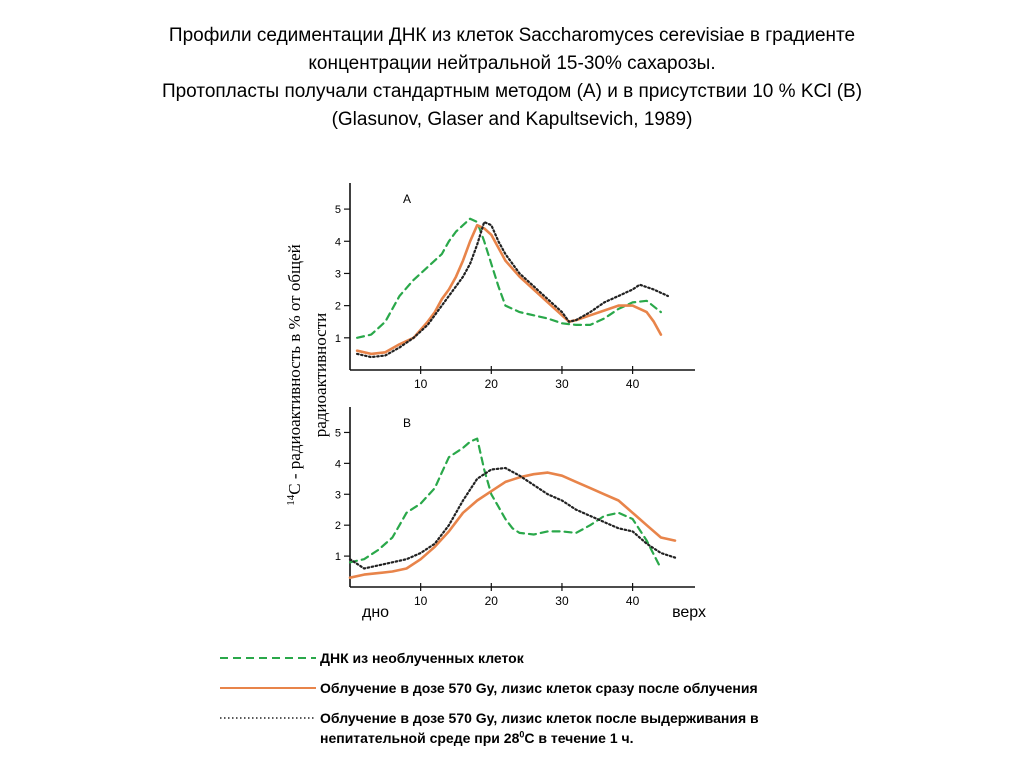 This screenshot has height=768, width=1024. Describe the element at coordinates (422, 658) in the screenshot. I see `legend-label-untreated: ДНК из необлученных клеток` at that location.